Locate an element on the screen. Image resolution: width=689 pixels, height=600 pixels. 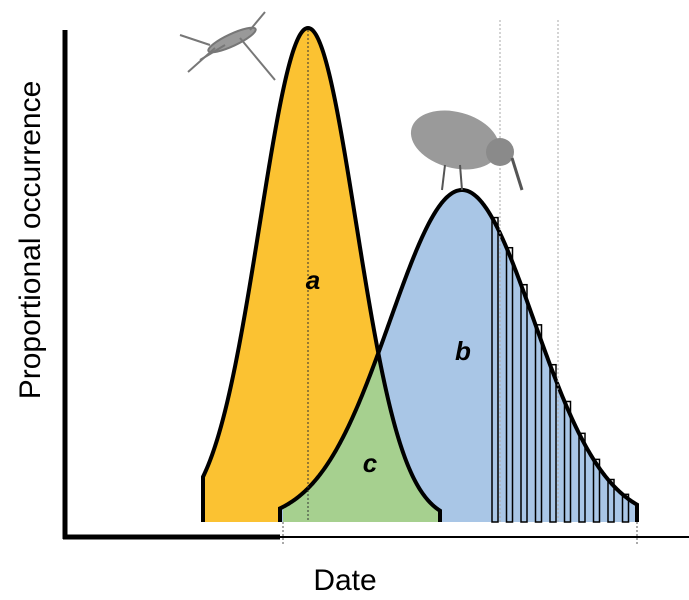
bird-icon is located at coordinates (467, 150).